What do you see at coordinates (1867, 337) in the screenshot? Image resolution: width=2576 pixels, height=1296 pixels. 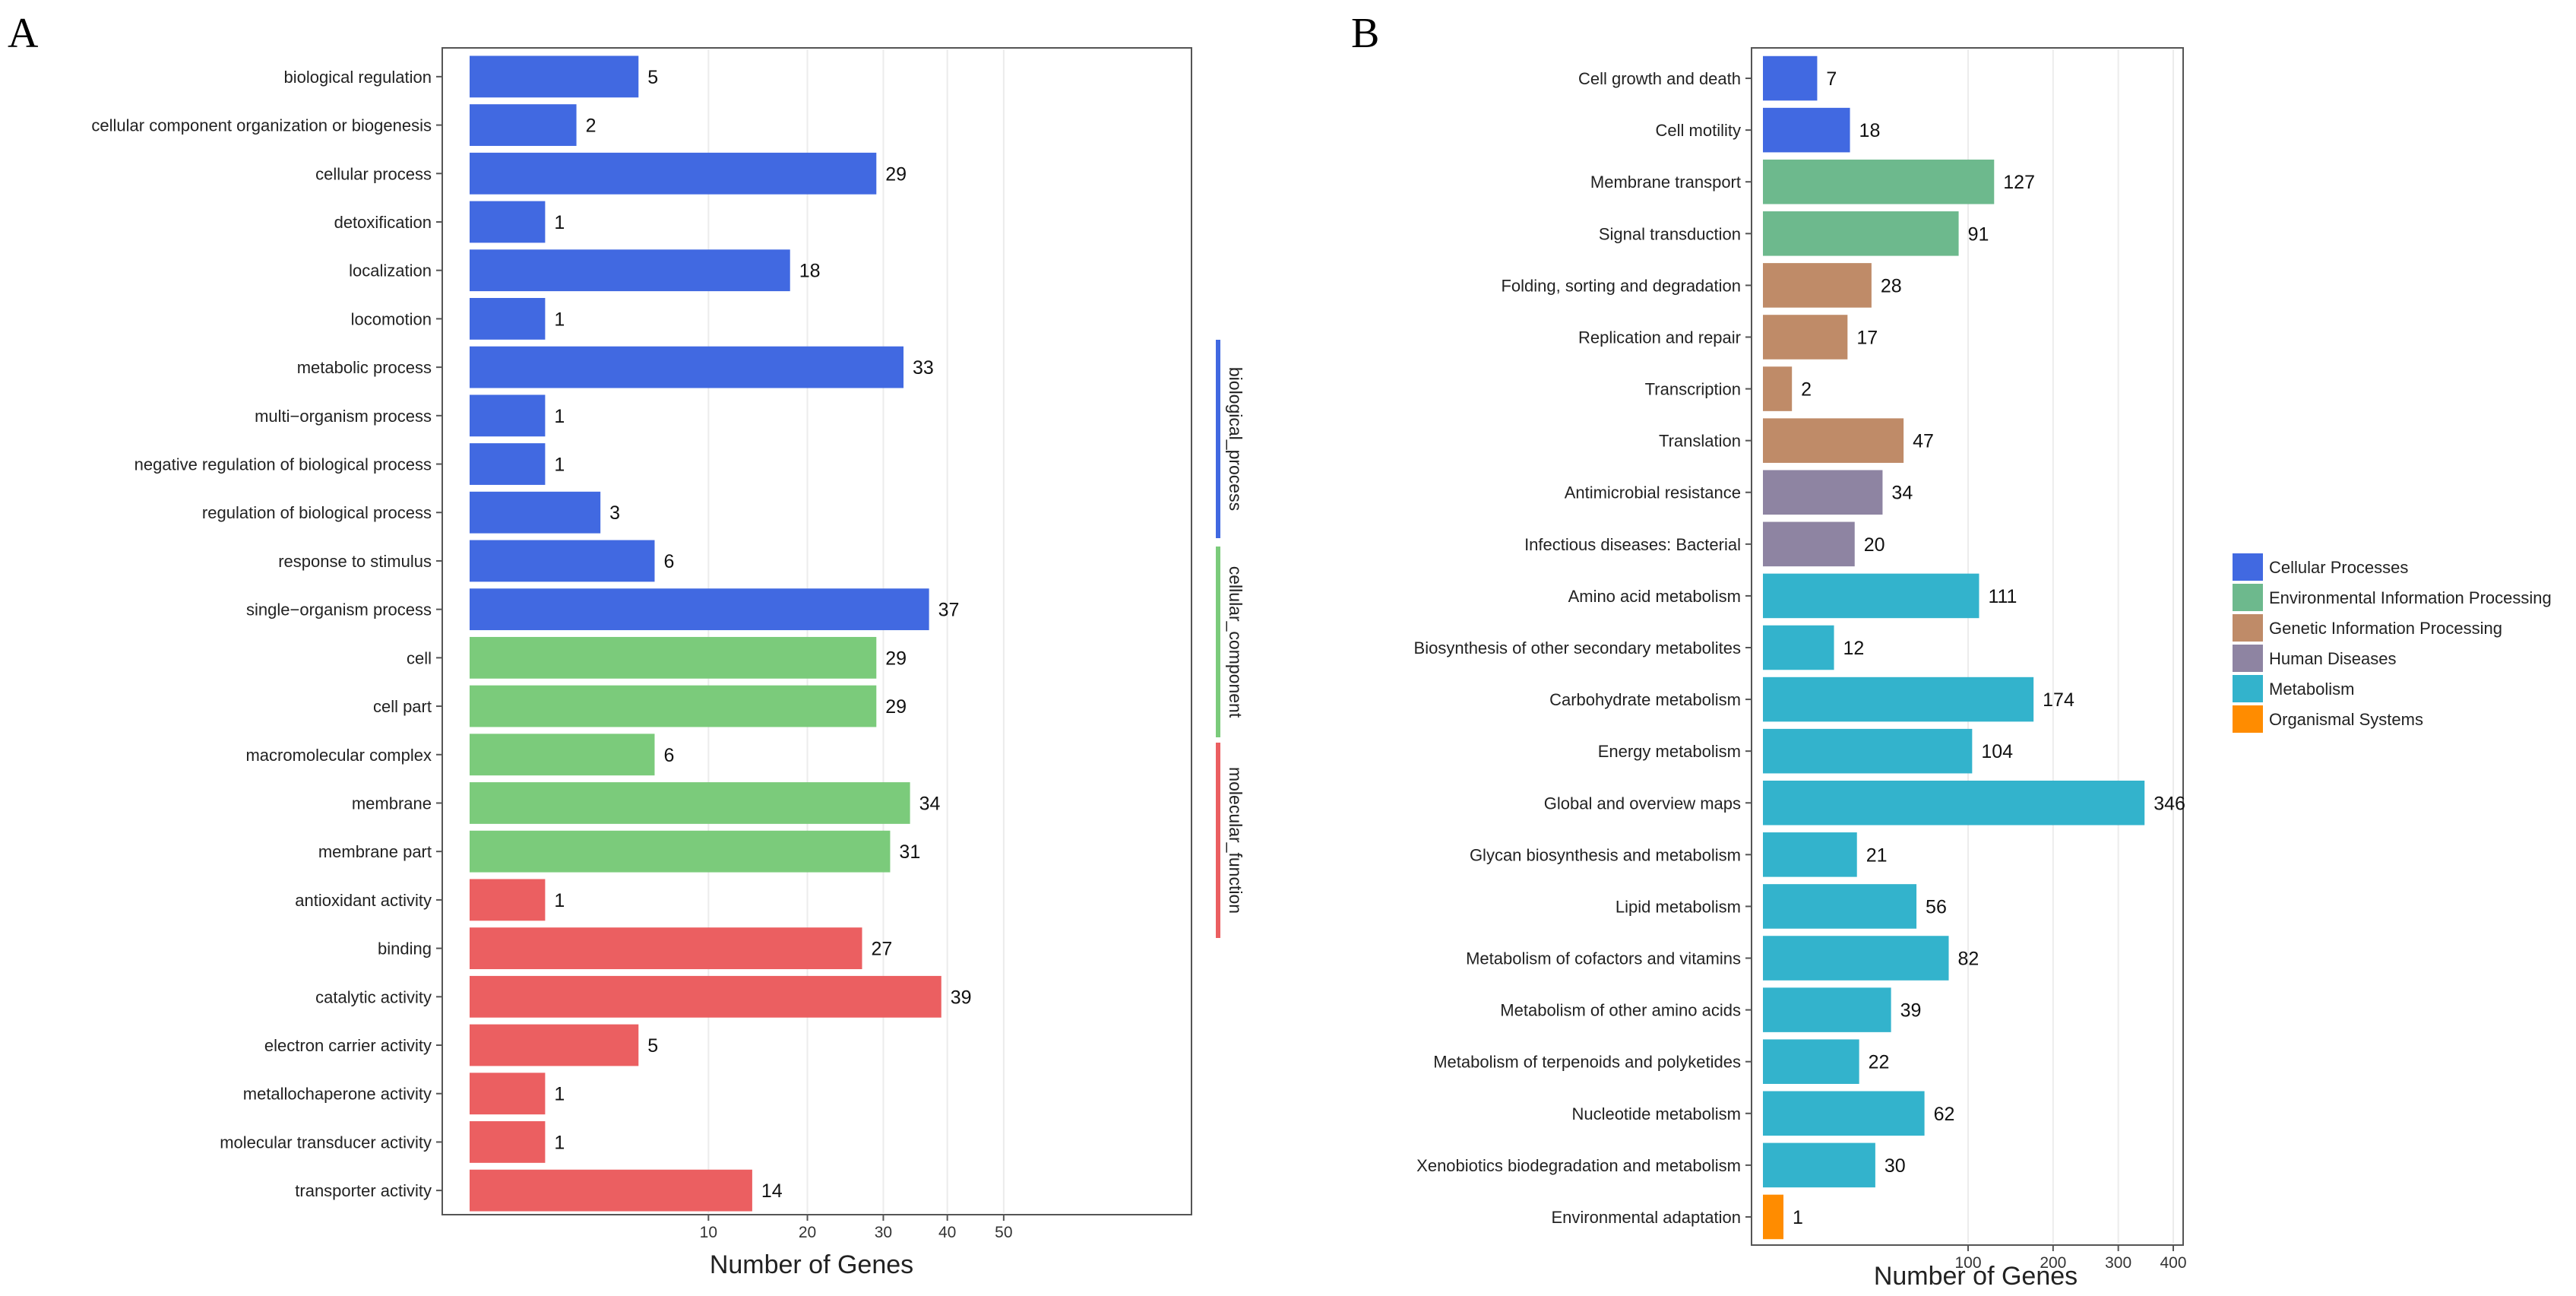 I see `value-label: 17` at bounding box center [1867, 337].